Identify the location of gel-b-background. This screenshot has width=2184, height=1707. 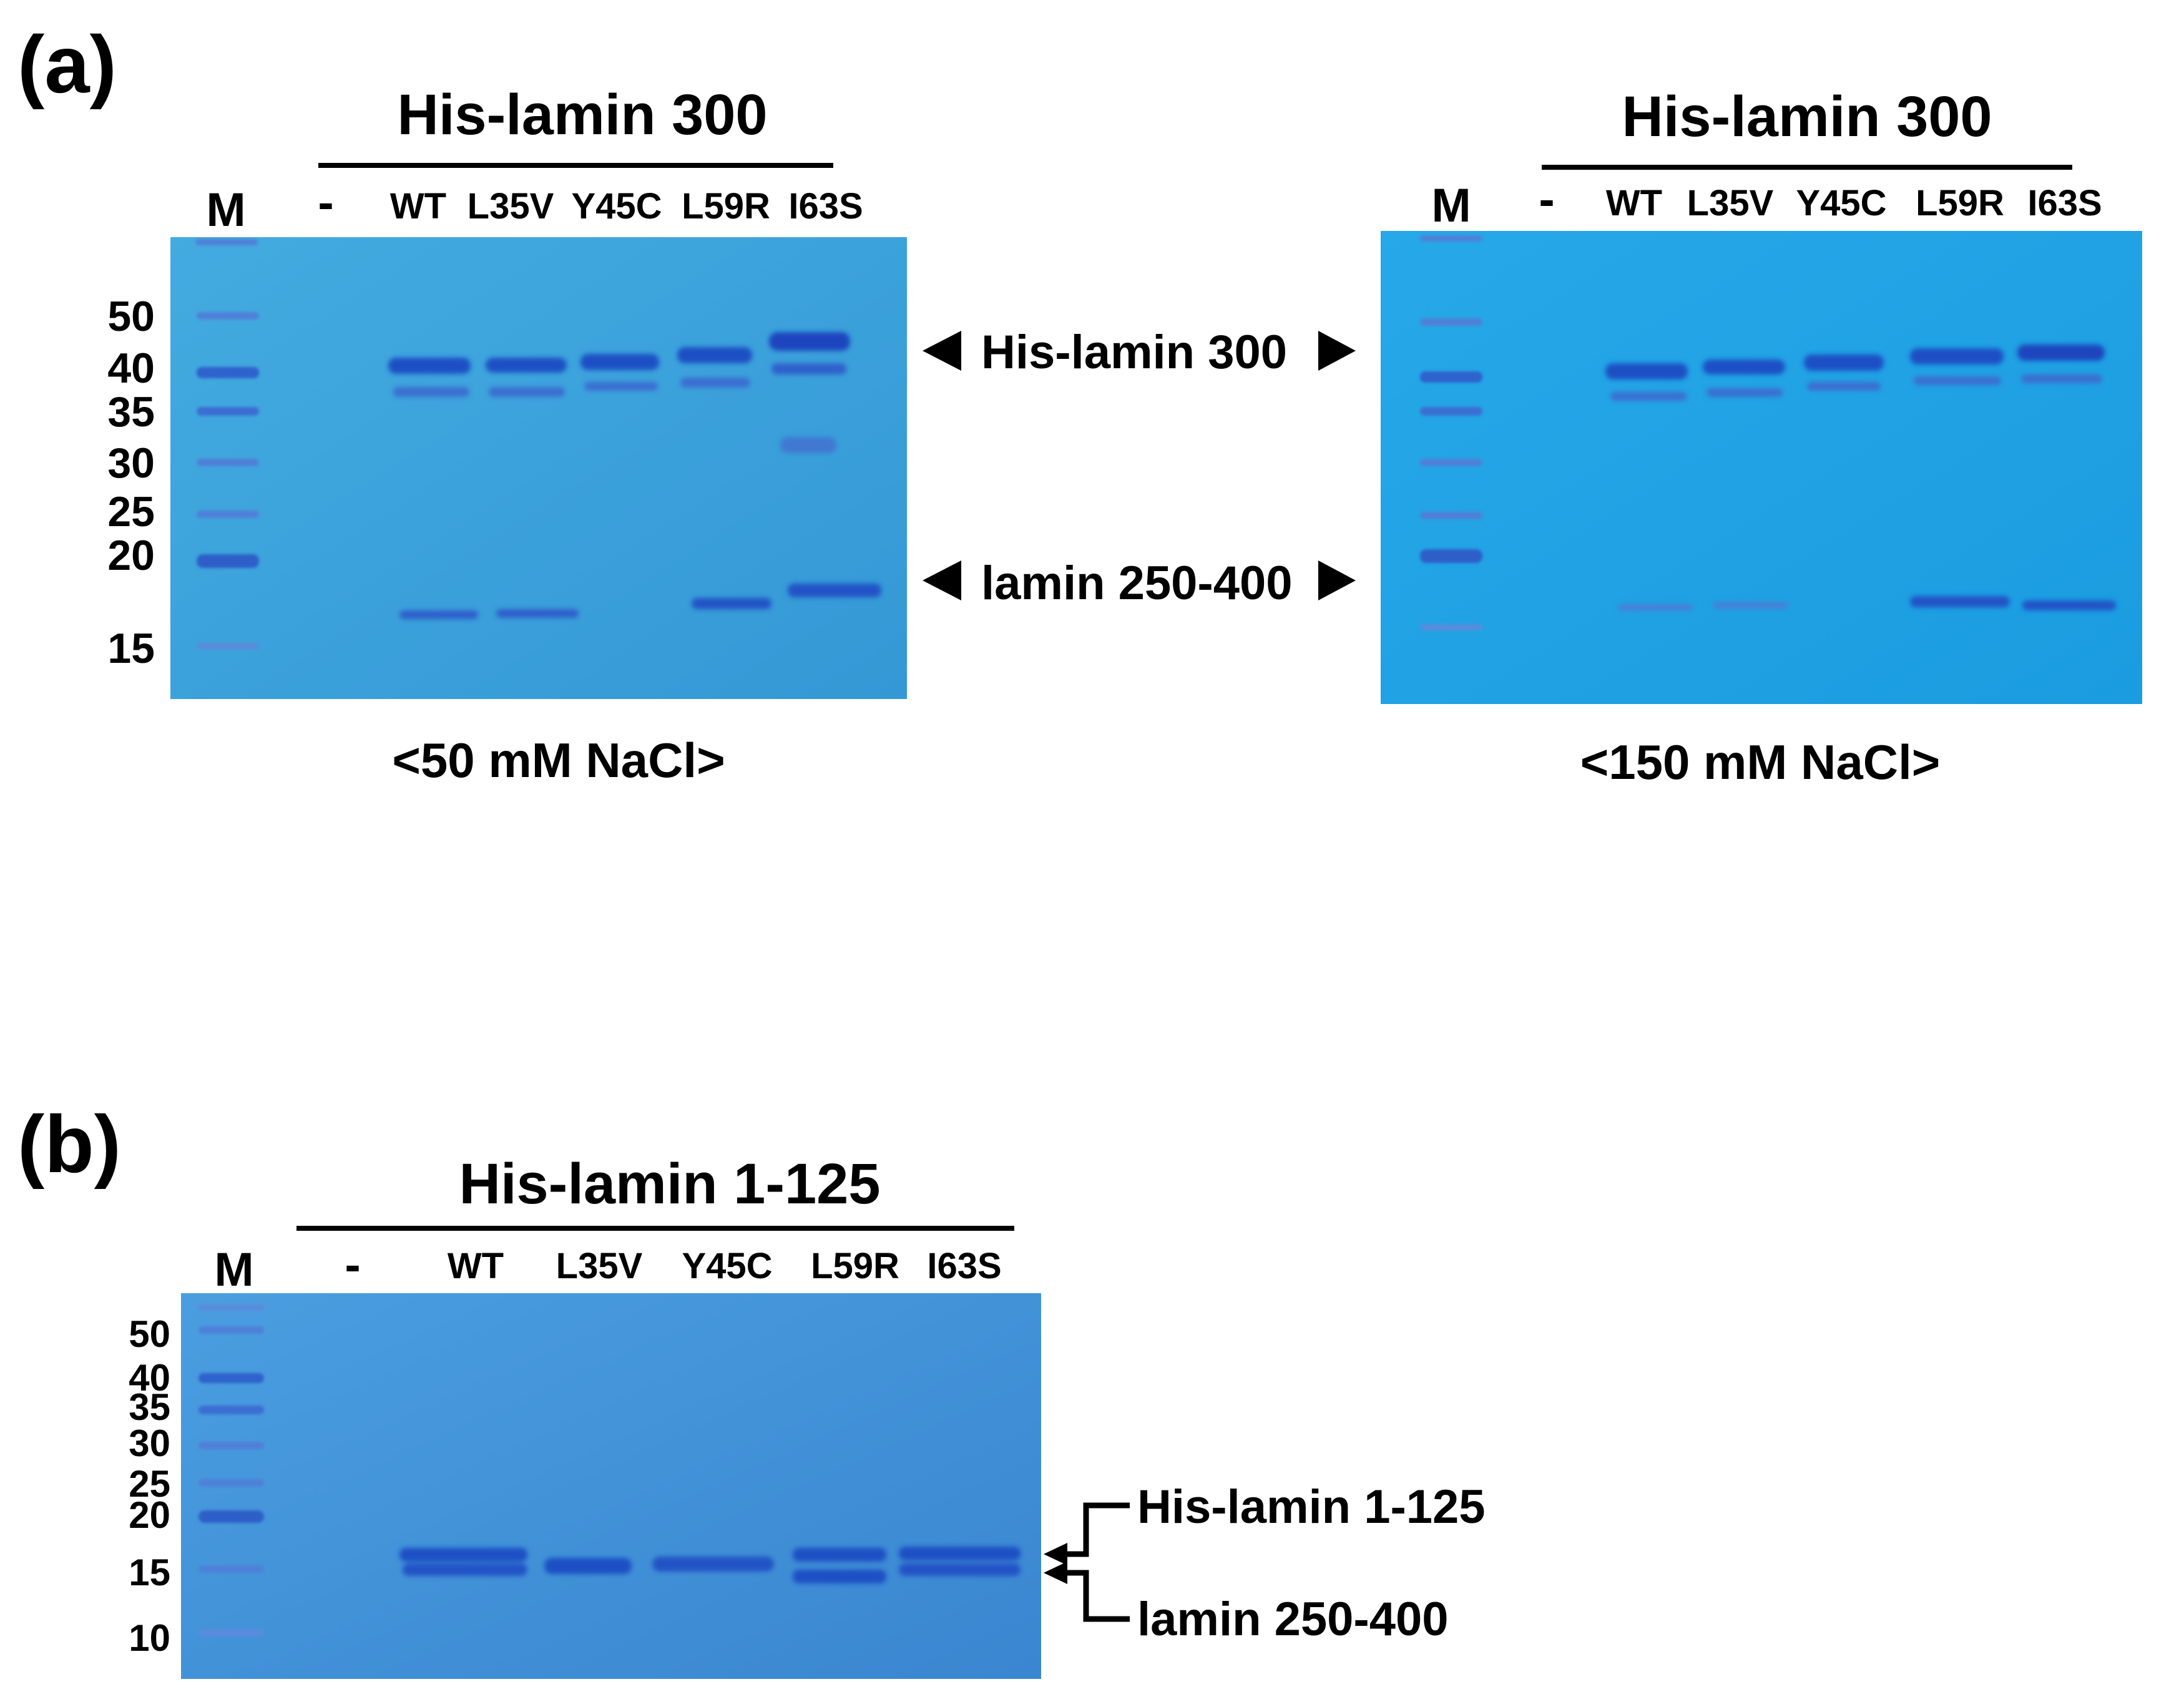
(611, 1486).